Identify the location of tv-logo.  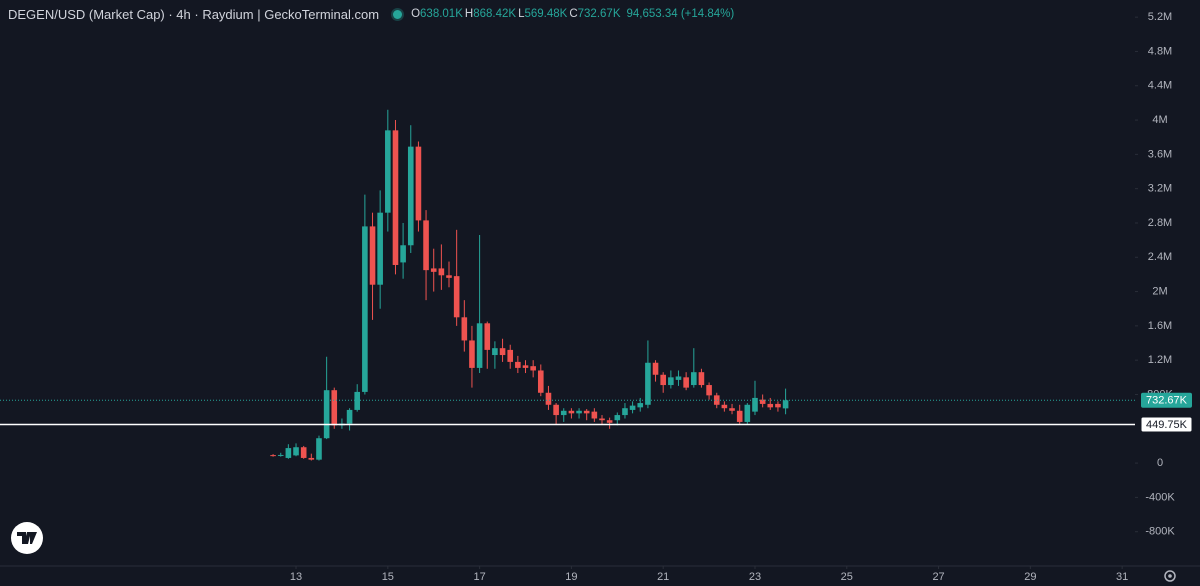
(27, 538).